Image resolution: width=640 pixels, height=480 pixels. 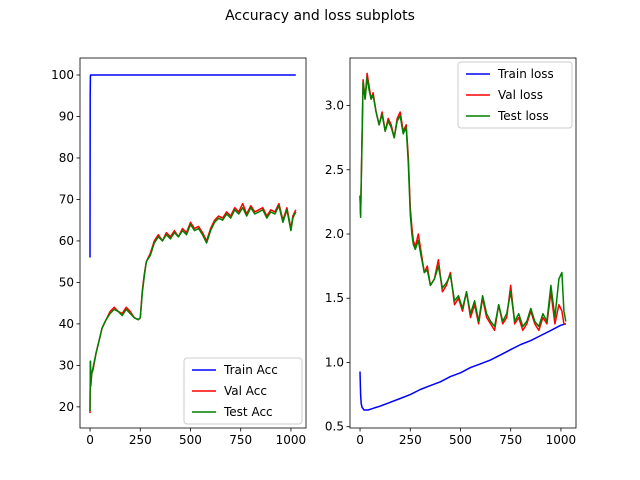 What do you see at coordinates (334, 427) in the screenshot?
I see `y-tick-label: 0.5` at bounding box center [334, 427].